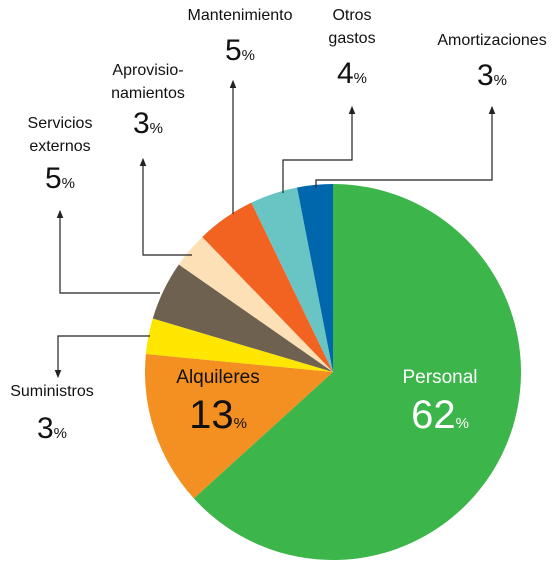 The width and height of the screenshot is (560, 564). Describe the element at coordinates (351, 27) in the screenshot. I see `category-label: Otros gastos` at that location.